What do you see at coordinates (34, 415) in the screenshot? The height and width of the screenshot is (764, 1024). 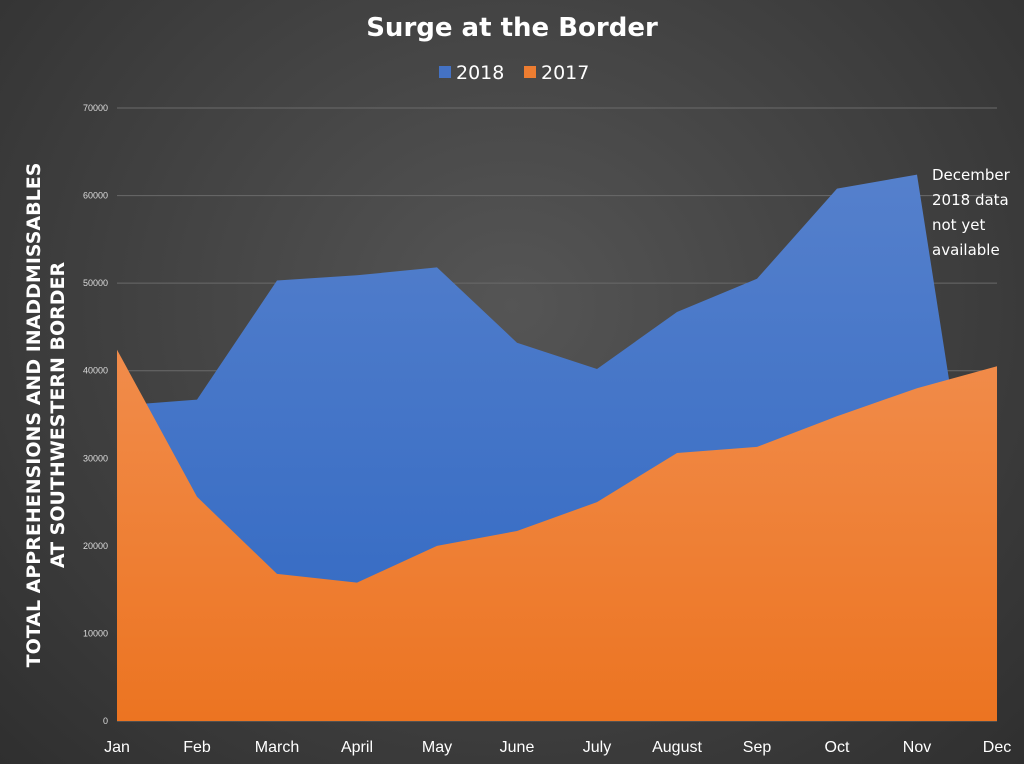 I see `y-axis-label-line-1: TOTAL APPREHENSIONS AND INADDMISSABLES` at bounding box center [34, 415].